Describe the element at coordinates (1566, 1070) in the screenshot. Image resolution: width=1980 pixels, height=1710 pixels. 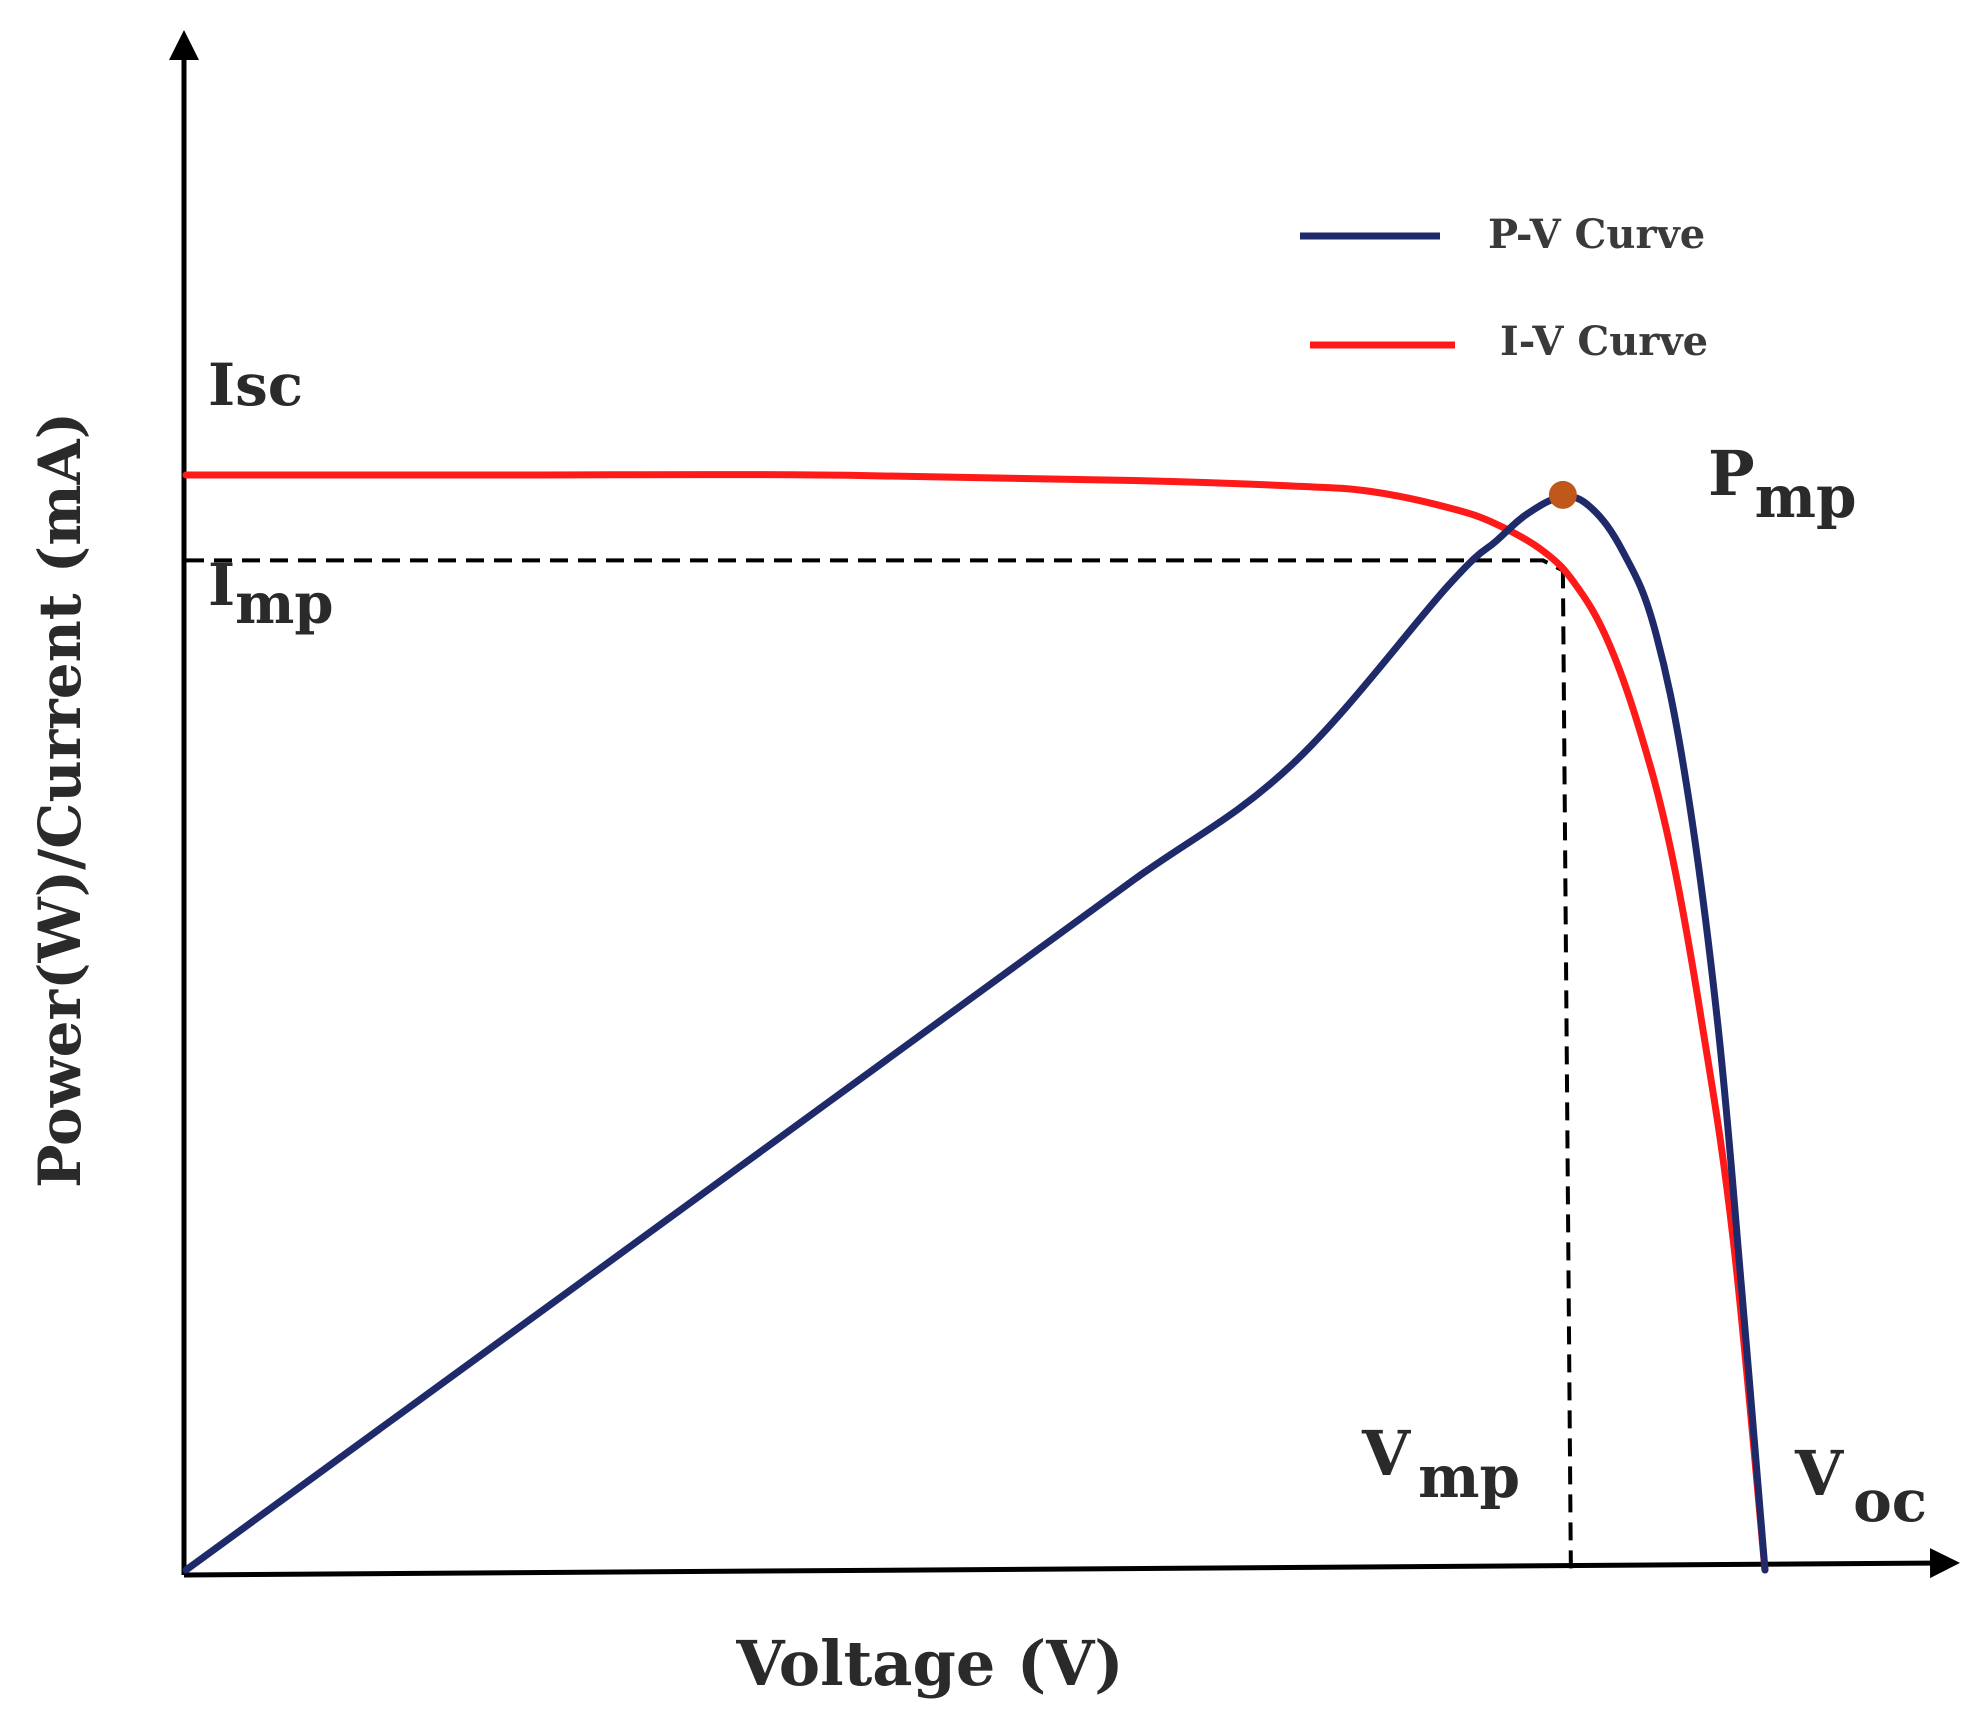
I see `vmp-dashed-guide` at that location.